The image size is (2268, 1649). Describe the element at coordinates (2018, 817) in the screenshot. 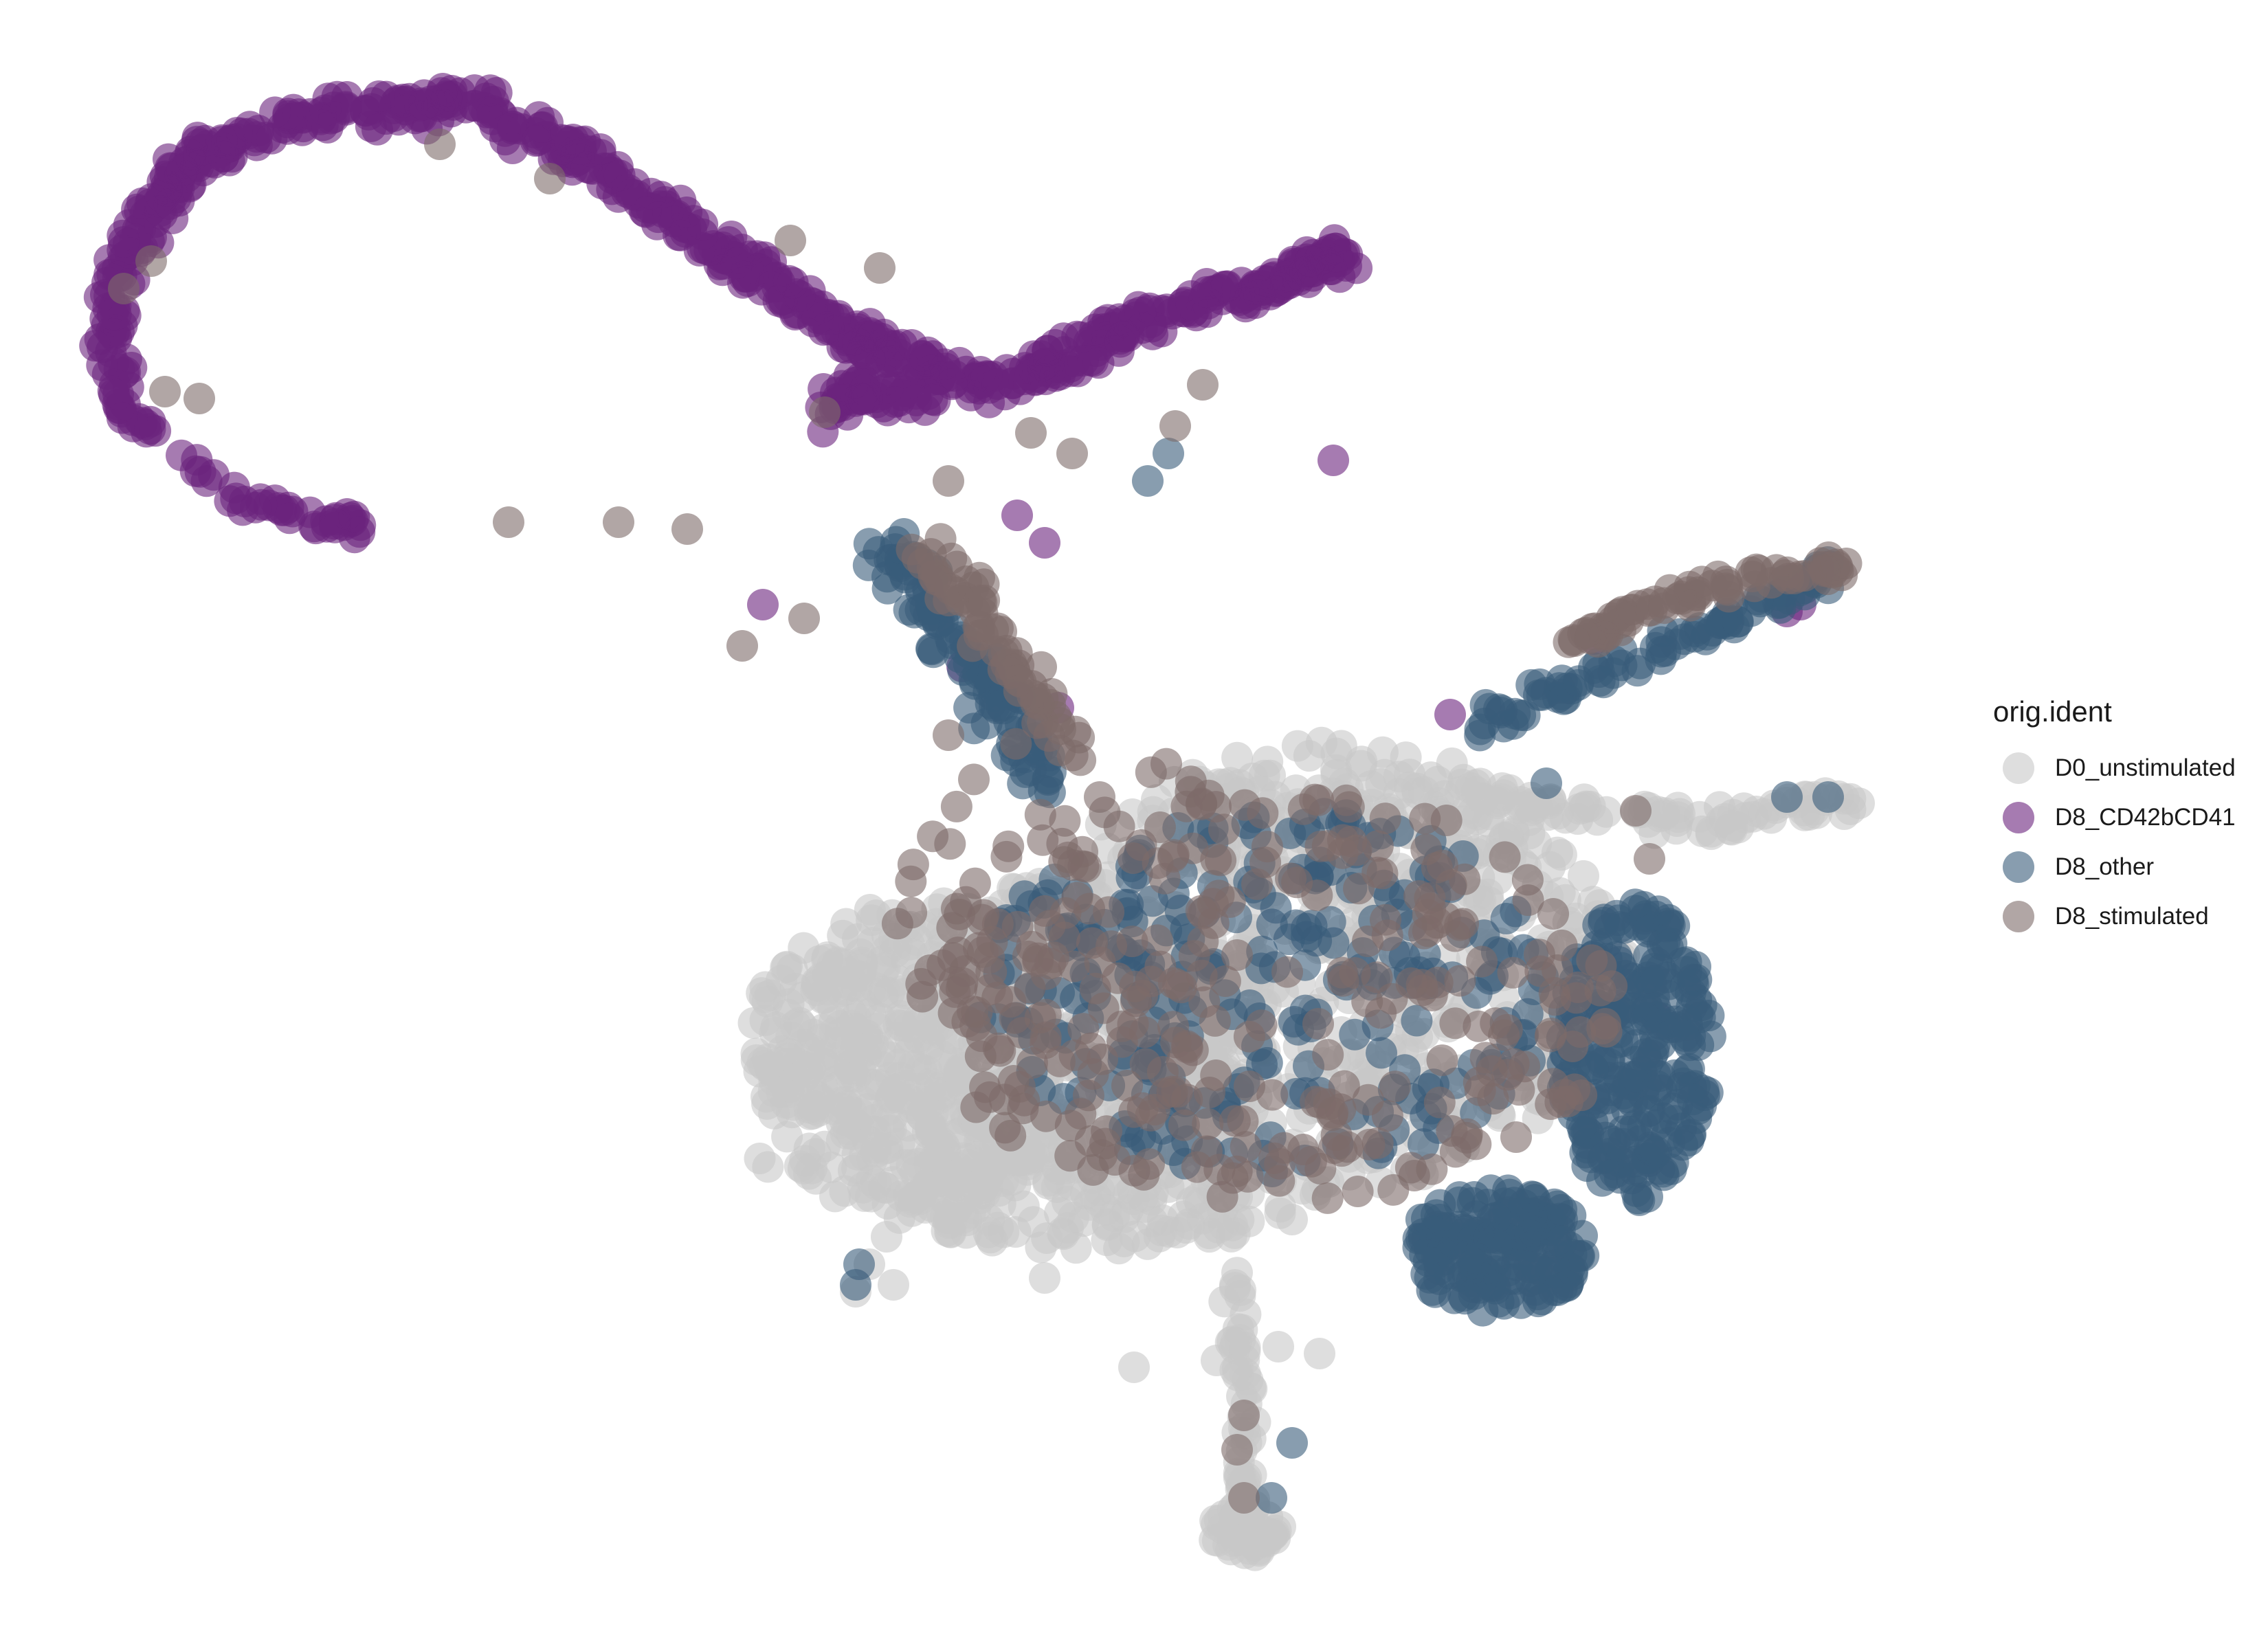

I see `legend-key-d8-cd42bcd41` at that location.